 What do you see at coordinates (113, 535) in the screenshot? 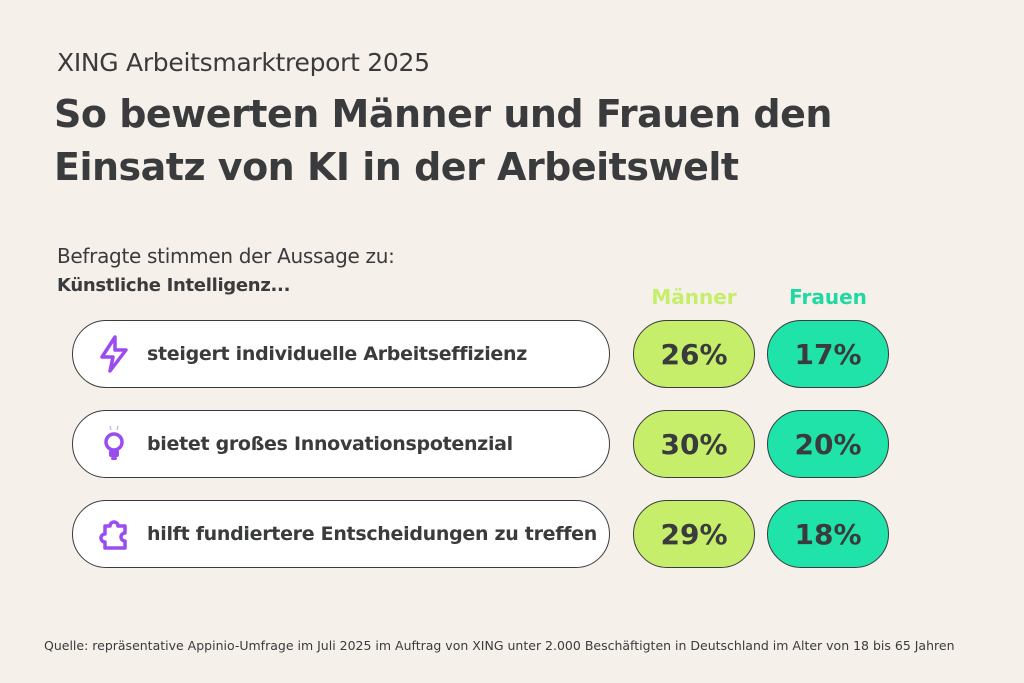
I see `puzzle-icon` at bounding box center [113, 535].